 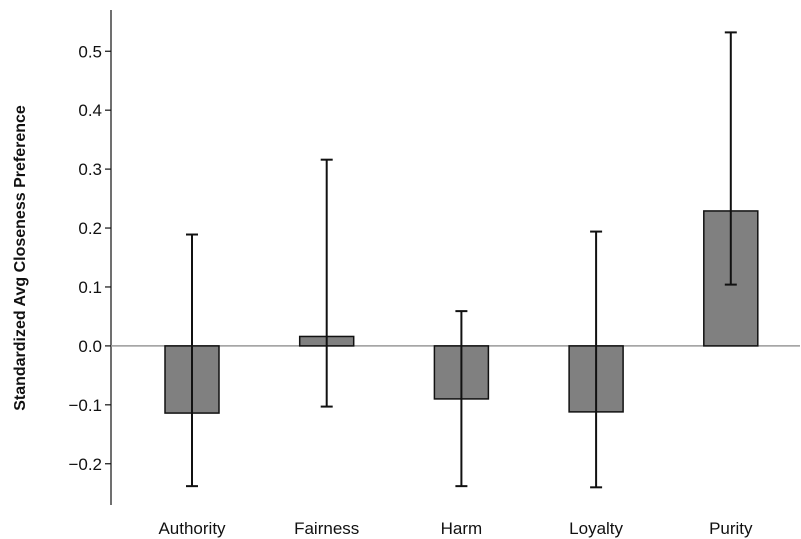 I want to click on error-bar-authority, so click(x=192, y=360).